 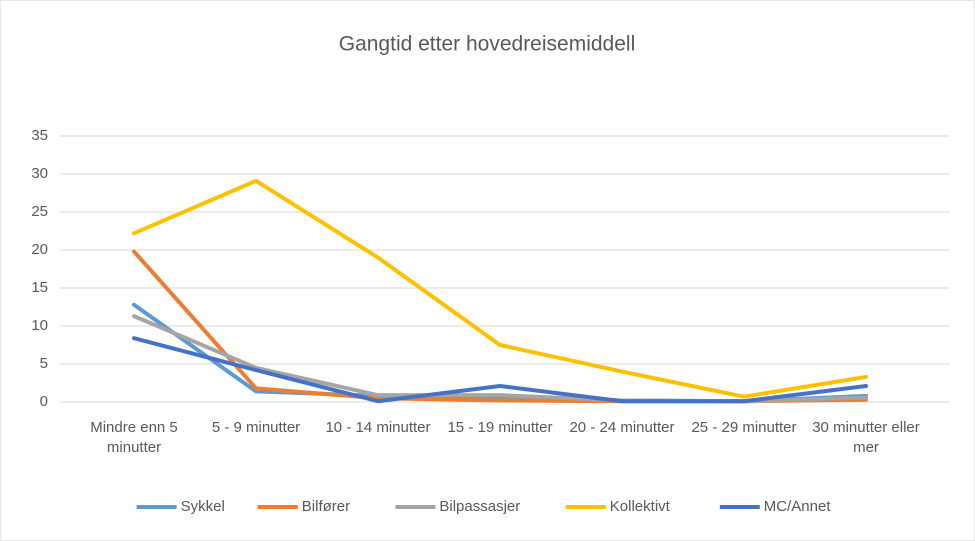 What do you see at coordinates (500, 427) in the screenshot?
I see `x-tick-label: 15 - 19 minutter` at bounding box center [500, 427].